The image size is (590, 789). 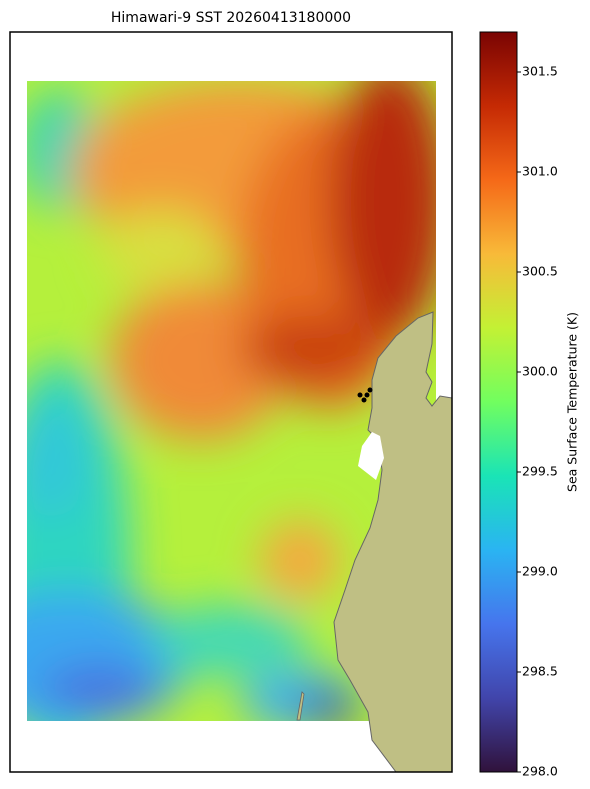 I want to click on colorbar-tick-label: 298.0, so click(x=540, y=771).